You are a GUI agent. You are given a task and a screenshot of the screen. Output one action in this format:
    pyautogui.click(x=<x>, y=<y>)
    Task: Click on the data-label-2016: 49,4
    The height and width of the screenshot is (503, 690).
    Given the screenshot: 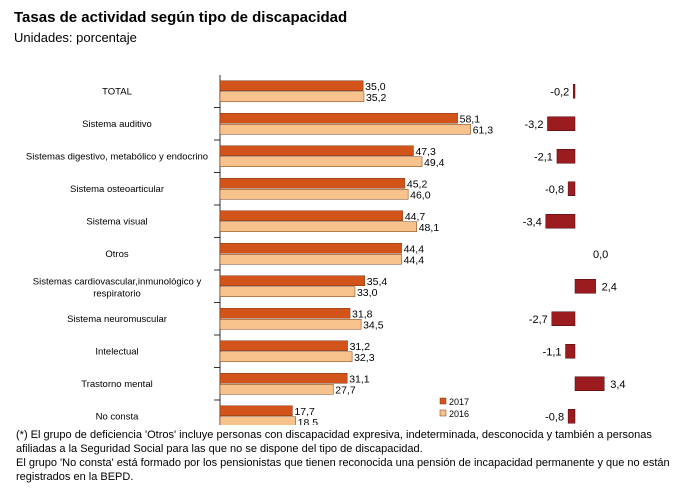 What is the action you would take?
    pyautogui.click(x=434, y=163)
    